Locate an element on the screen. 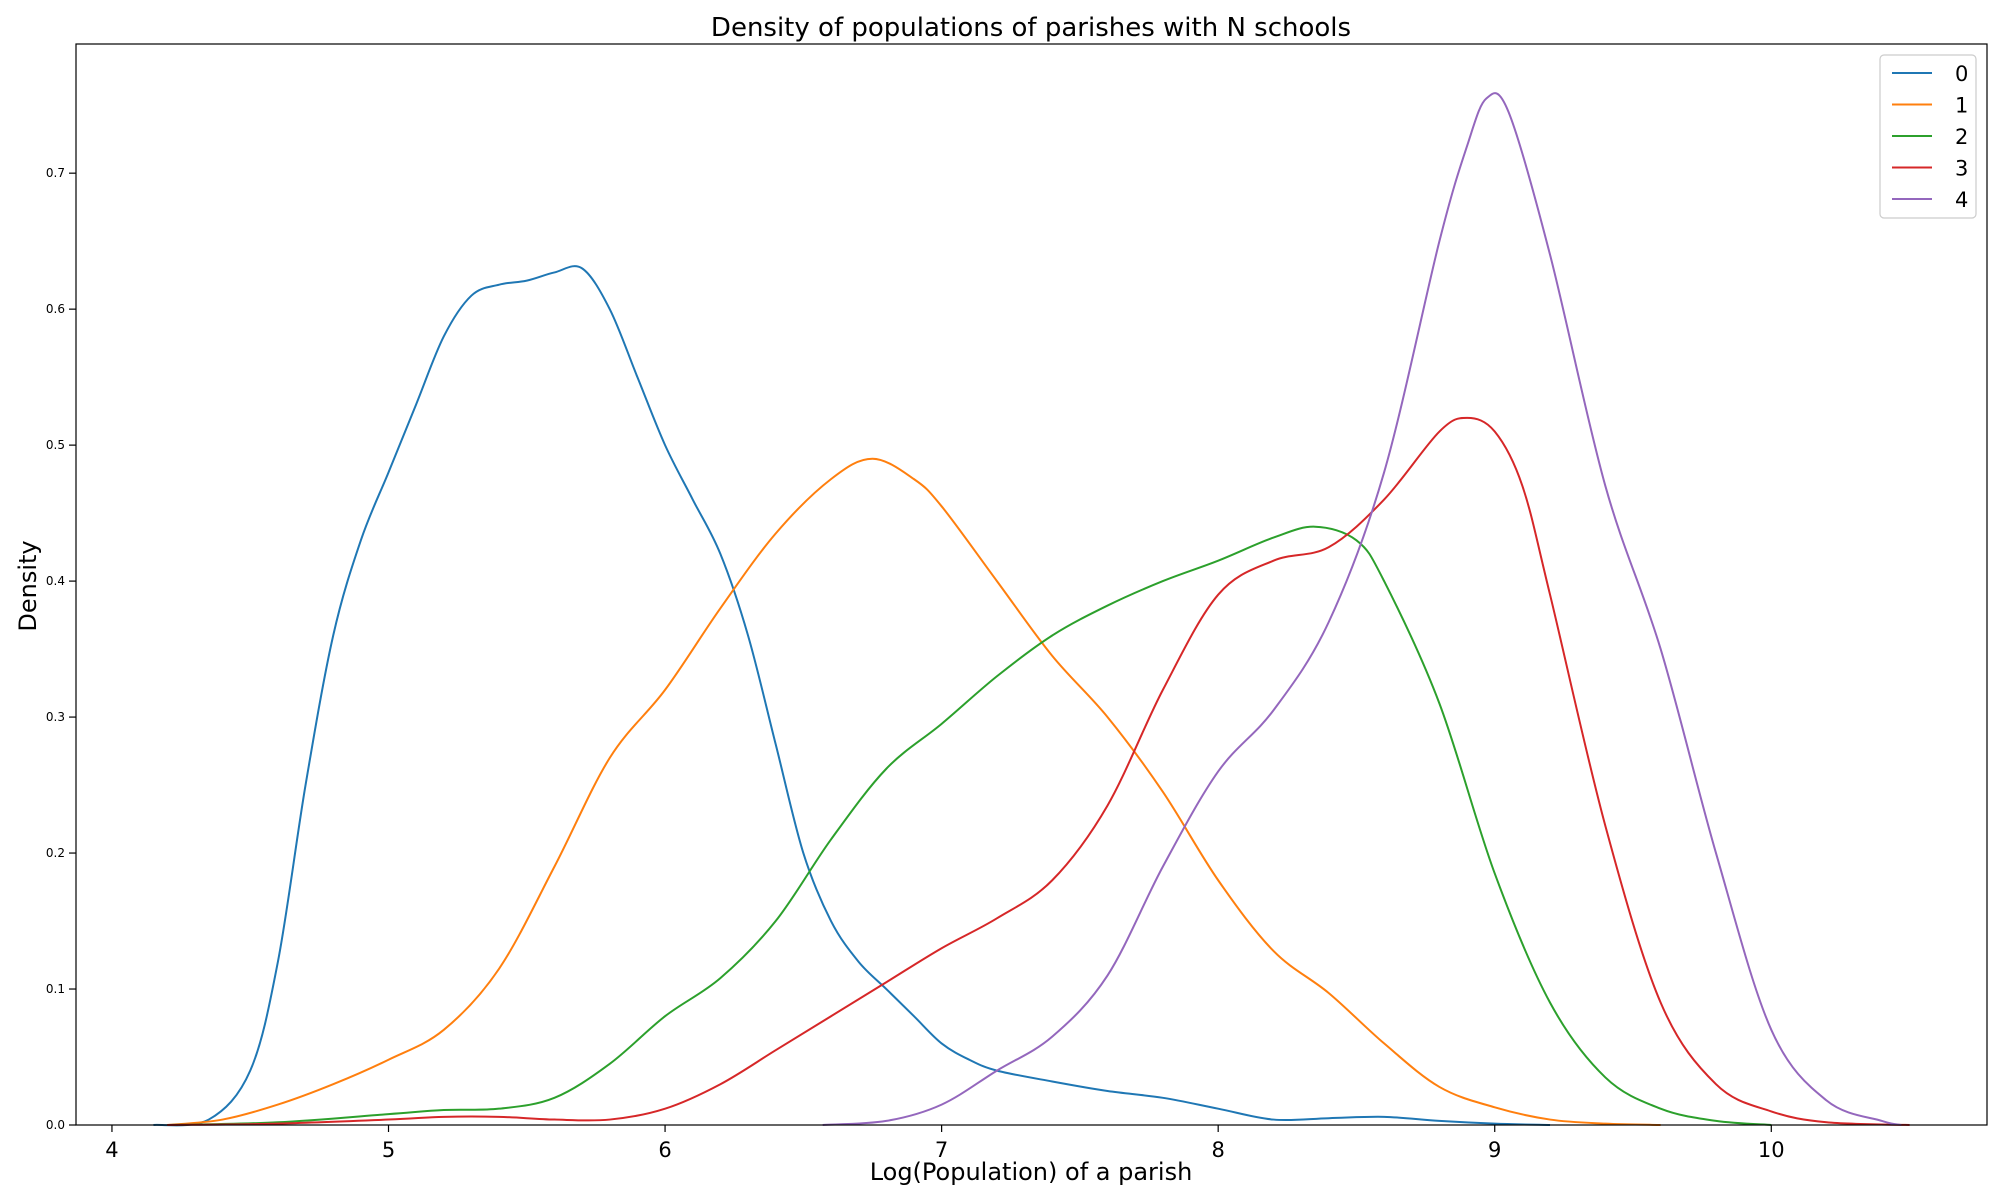 This screenshot has width=2000, height=1204. y-tick-label: 0.4 is located at coordinates (55, 581).